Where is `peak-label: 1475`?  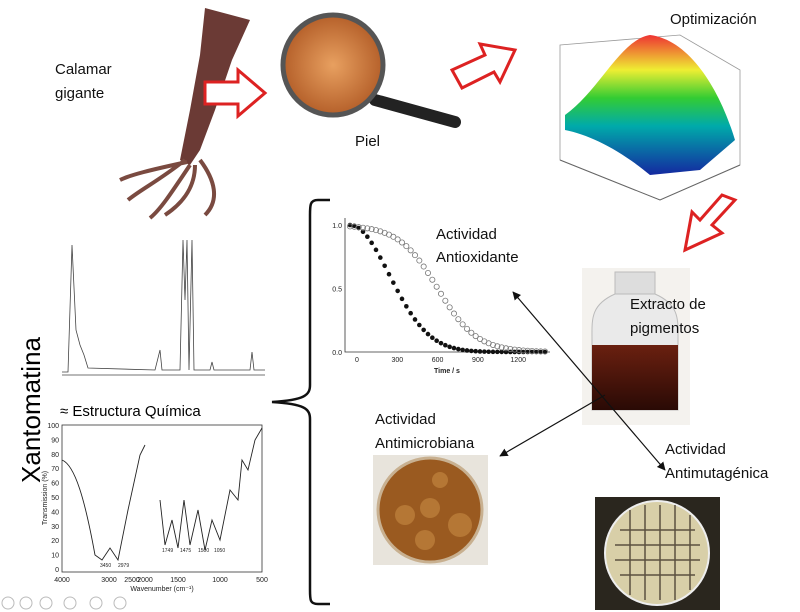 peak-label: 1475 is located at coordinates (185, 551).